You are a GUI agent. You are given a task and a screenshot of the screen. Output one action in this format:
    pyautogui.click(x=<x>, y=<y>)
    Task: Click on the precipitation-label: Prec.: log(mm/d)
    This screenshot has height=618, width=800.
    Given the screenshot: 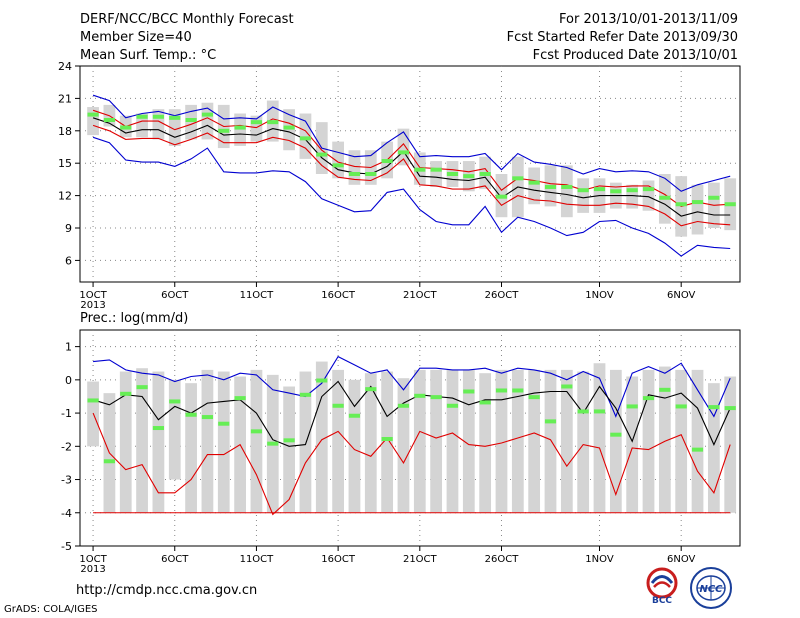 What is the action you would take?
    pyautogui.click(x=134, y=318)
    